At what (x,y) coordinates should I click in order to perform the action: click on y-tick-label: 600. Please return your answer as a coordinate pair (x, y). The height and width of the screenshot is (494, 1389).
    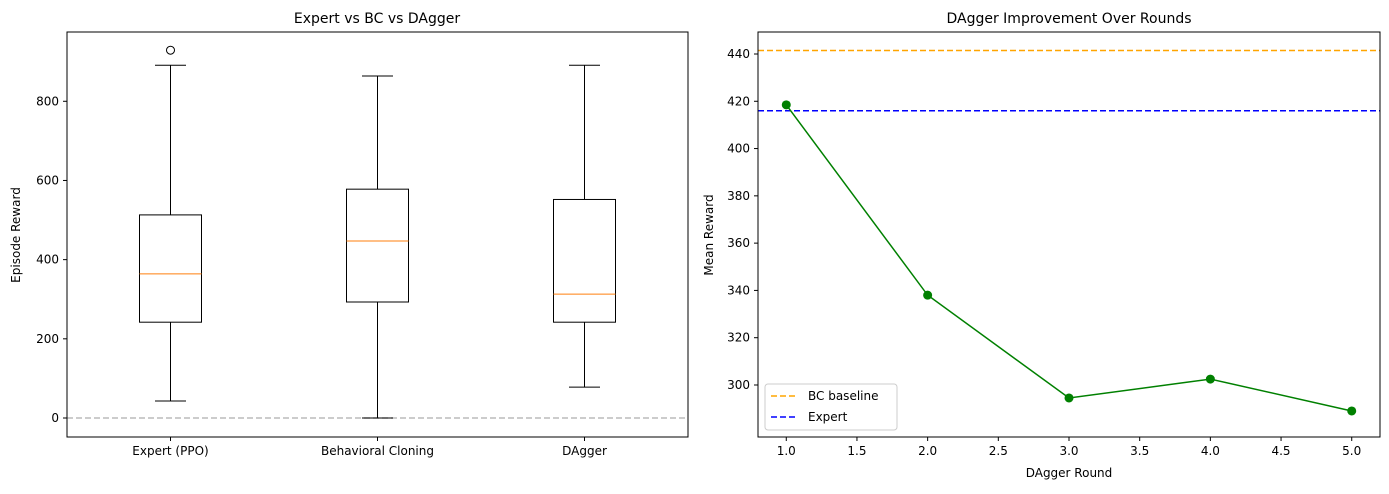
    Looking at the image, I should click on (47, 180).